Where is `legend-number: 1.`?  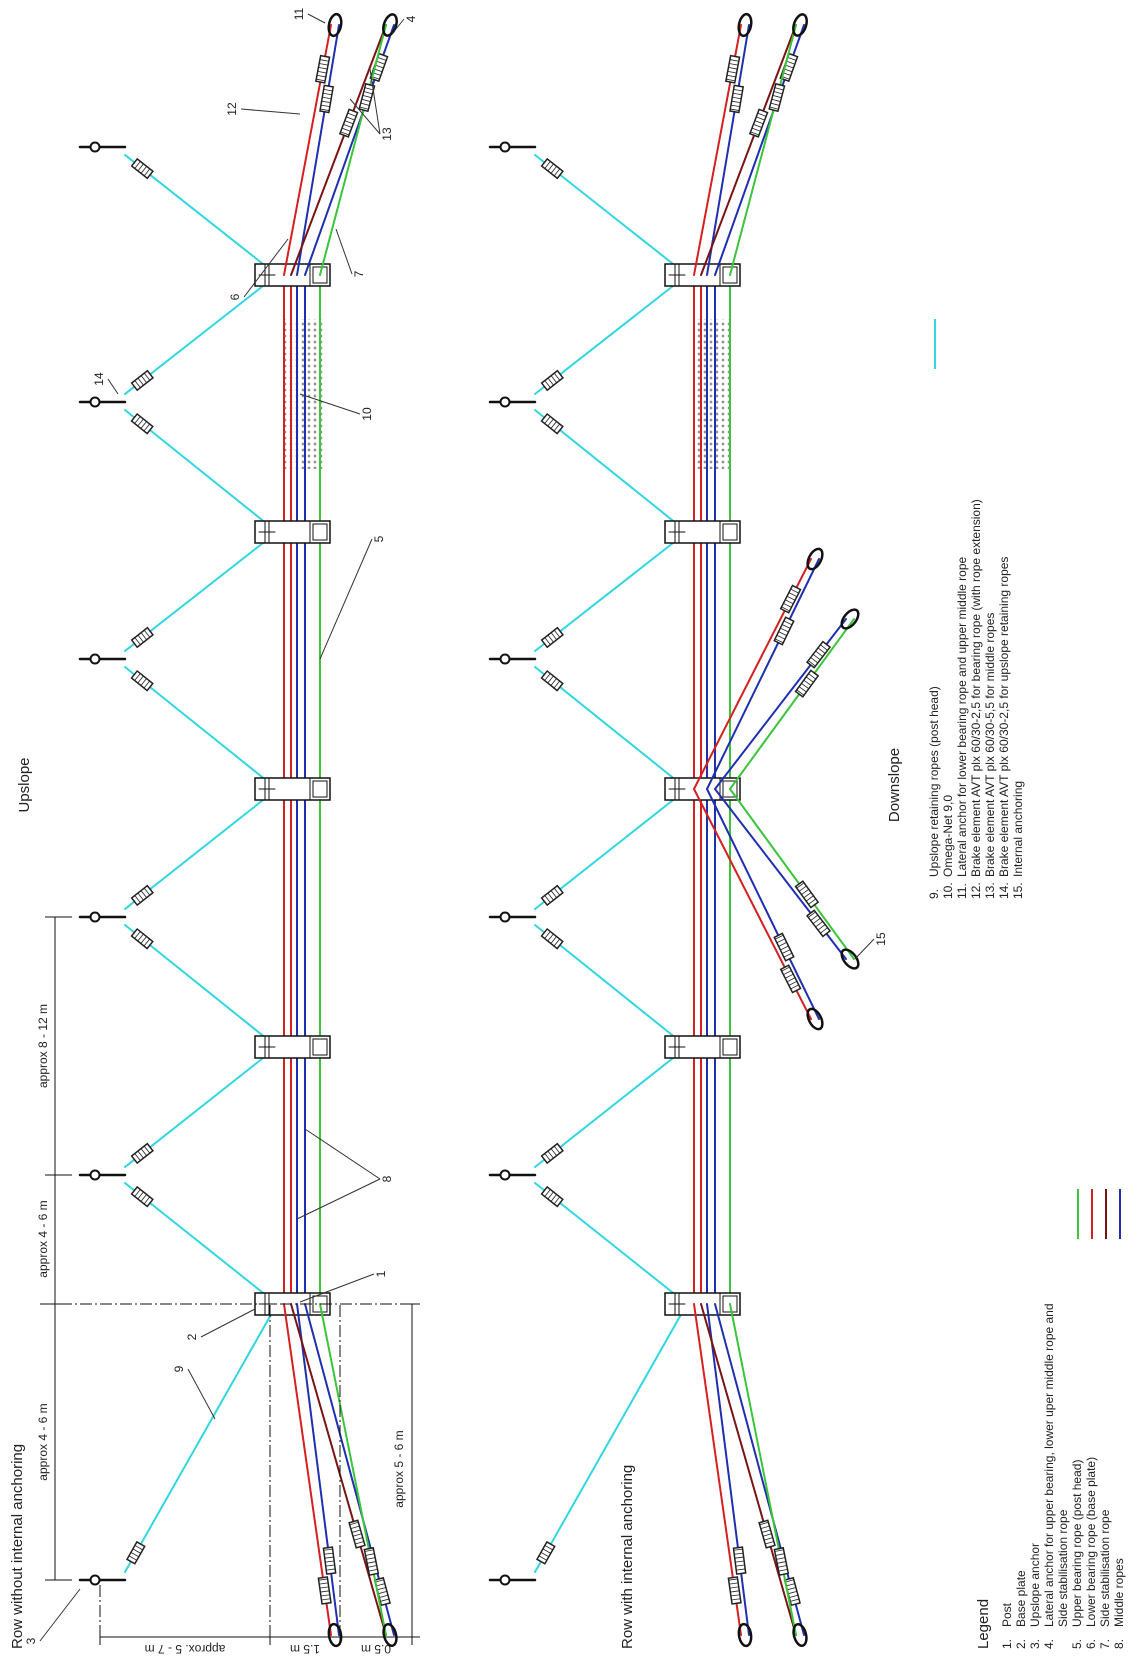 legend-number: 1. is located at coordinates (1007, 1644).